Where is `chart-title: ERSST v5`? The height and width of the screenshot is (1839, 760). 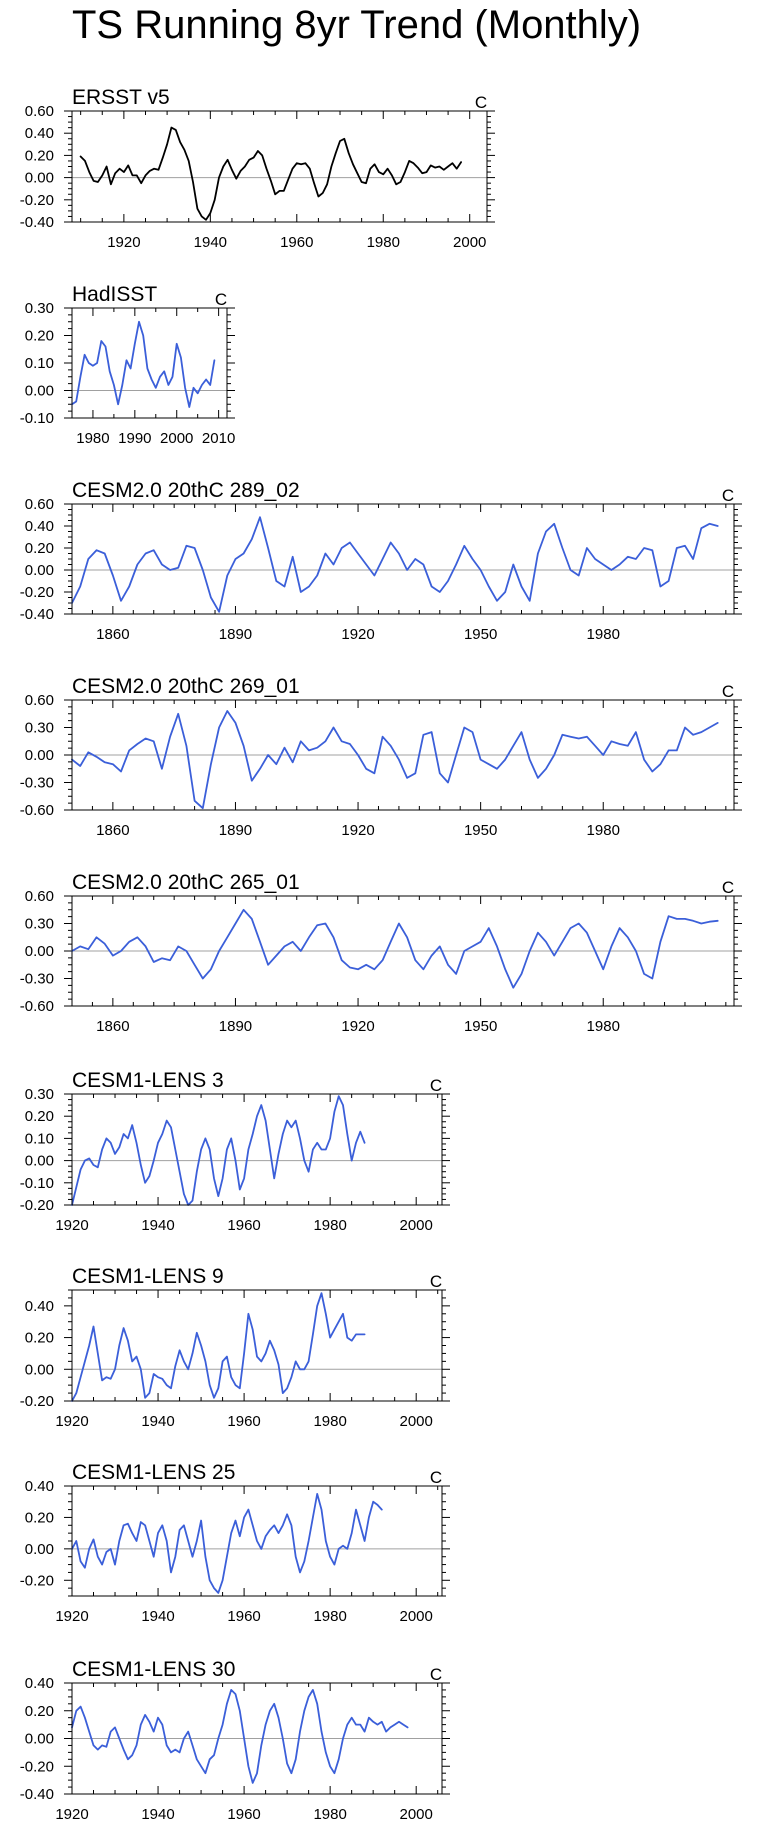
chart-title: ERSST v5 is located at coordinates (121, 97).